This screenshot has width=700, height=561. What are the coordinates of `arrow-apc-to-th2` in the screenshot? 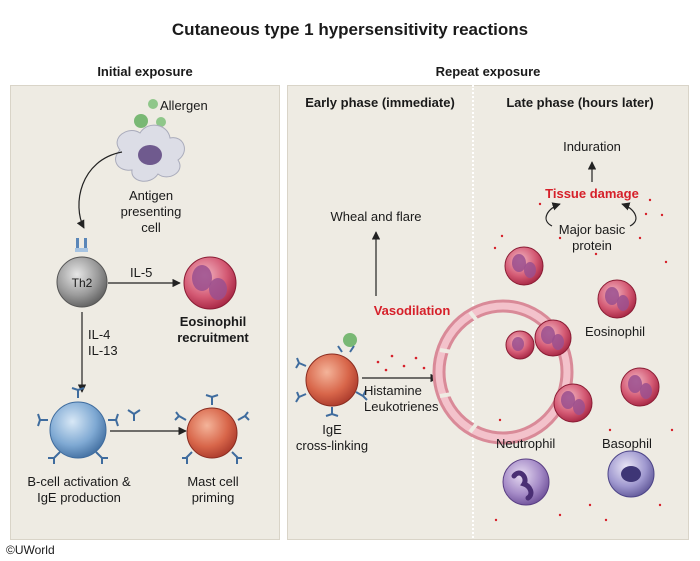 It's located at (99, 190).